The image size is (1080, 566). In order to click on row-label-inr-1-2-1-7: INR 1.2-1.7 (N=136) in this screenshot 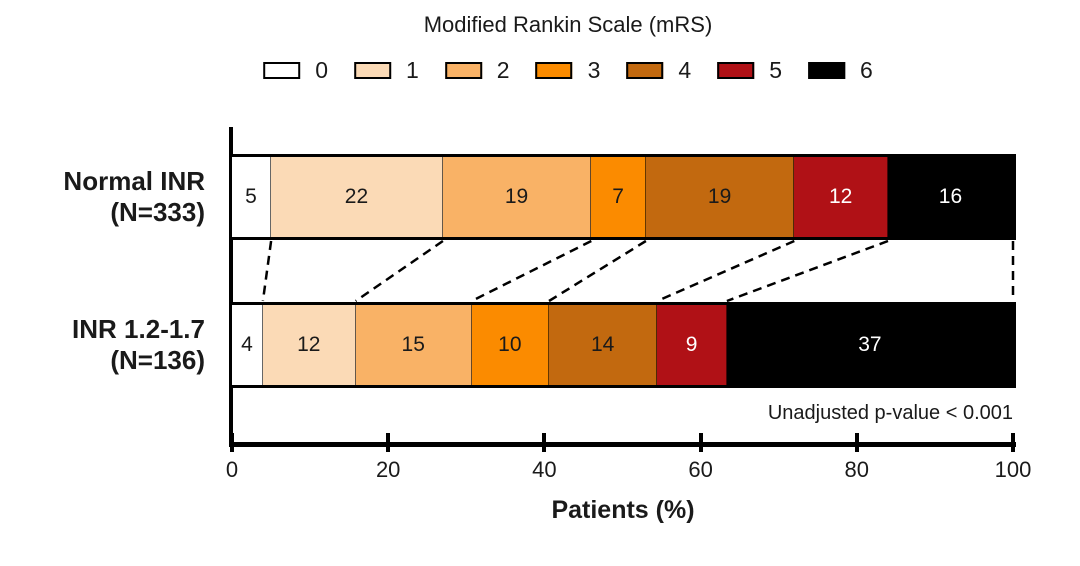, I will do `click(138, 345)`.